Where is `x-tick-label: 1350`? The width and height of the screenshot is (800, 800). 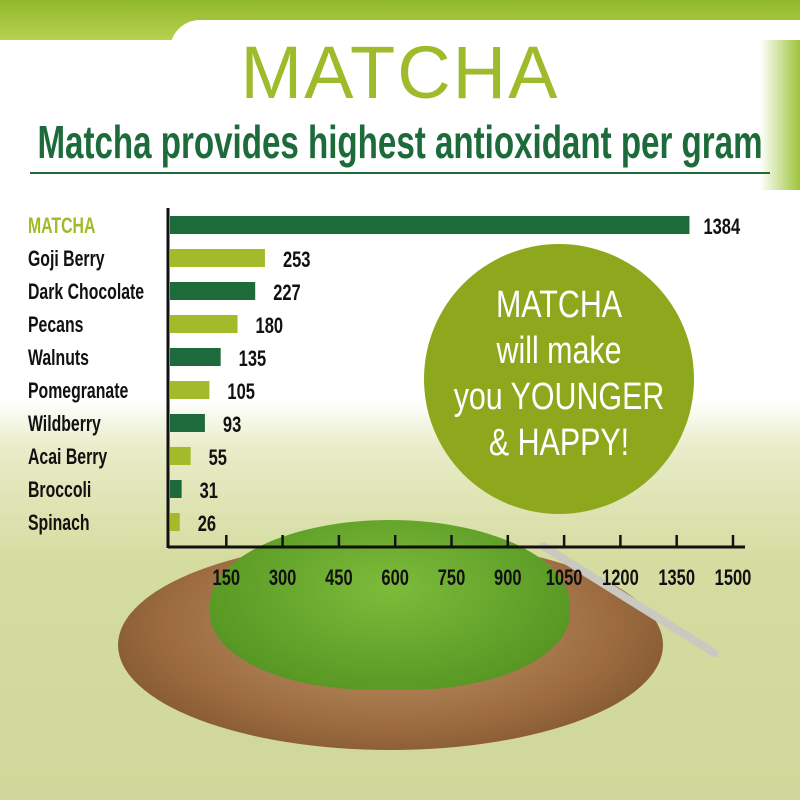
x-tick-label: 1350 is located at coordinates (676, 578).